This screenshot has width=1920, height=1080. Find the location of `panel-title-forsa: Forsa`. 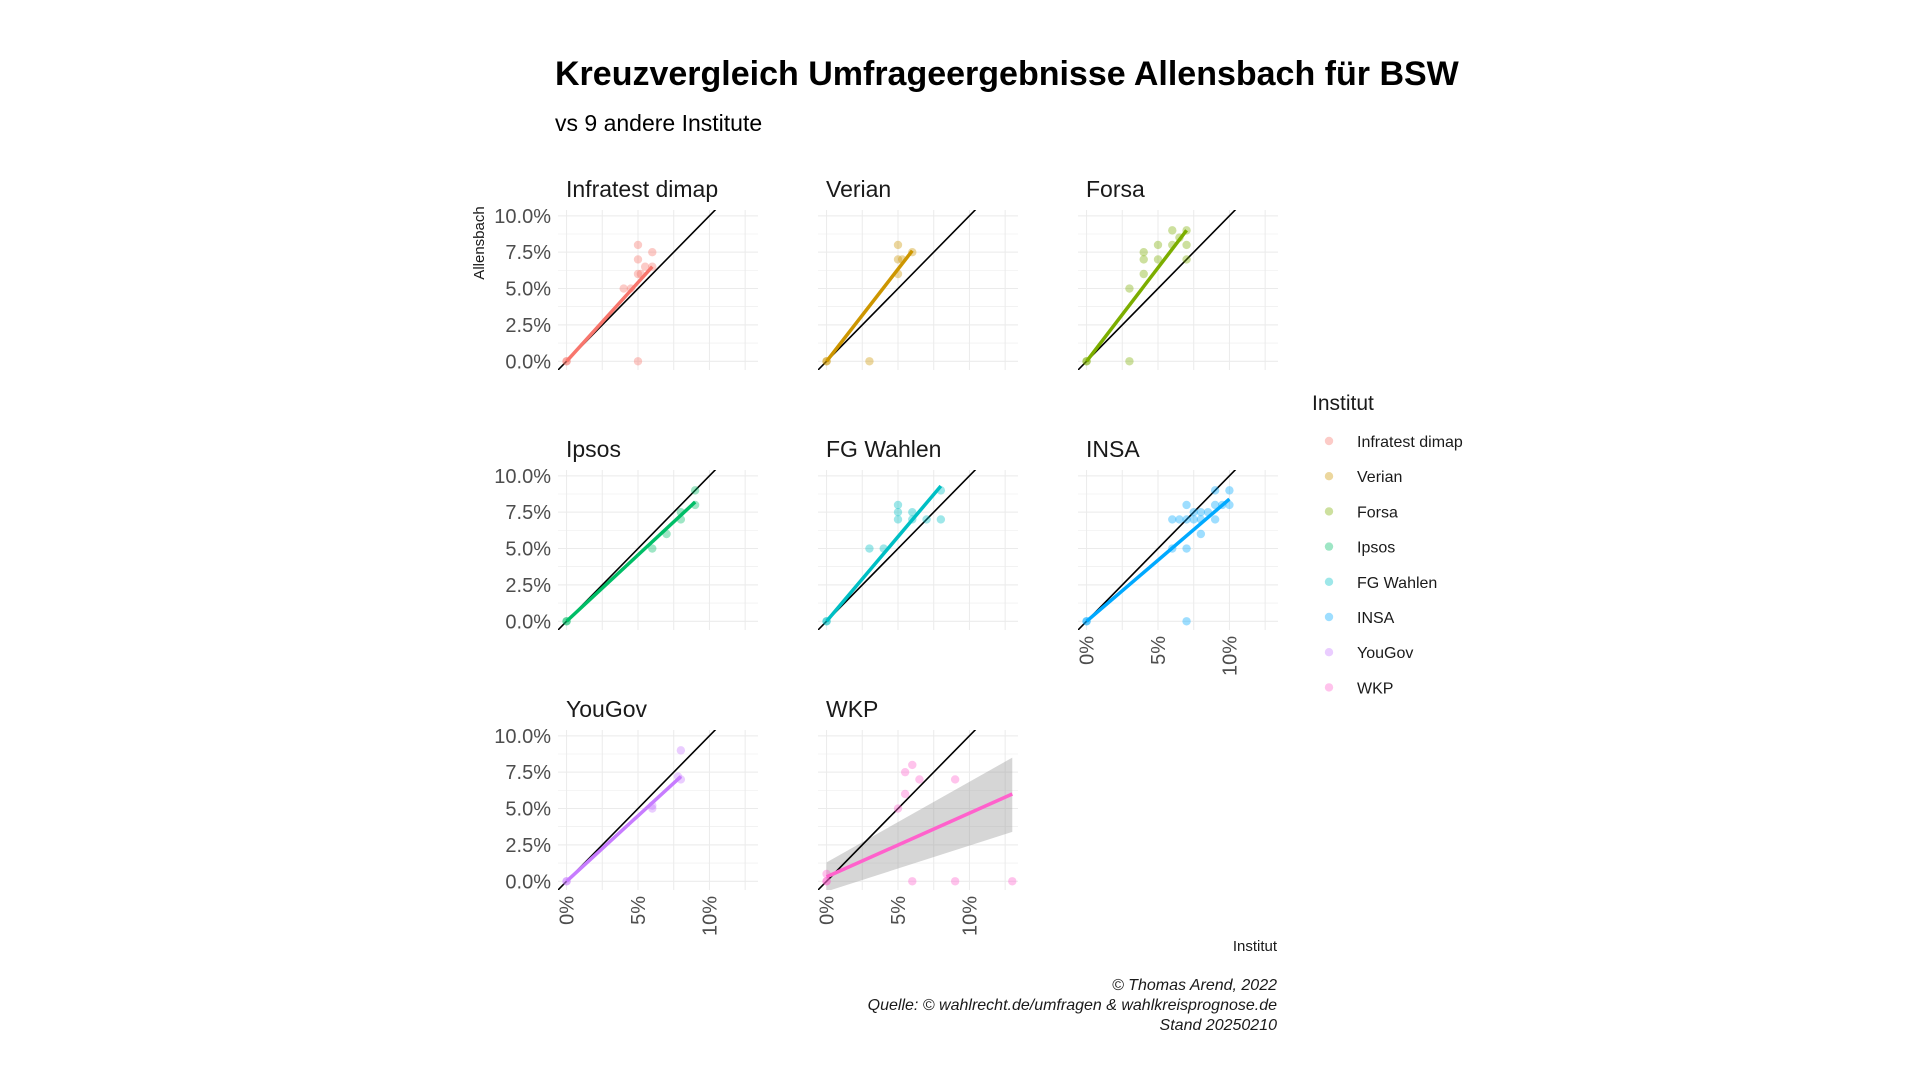

panel-title-forsa: Forsa is located at coordinates (1115, 189).